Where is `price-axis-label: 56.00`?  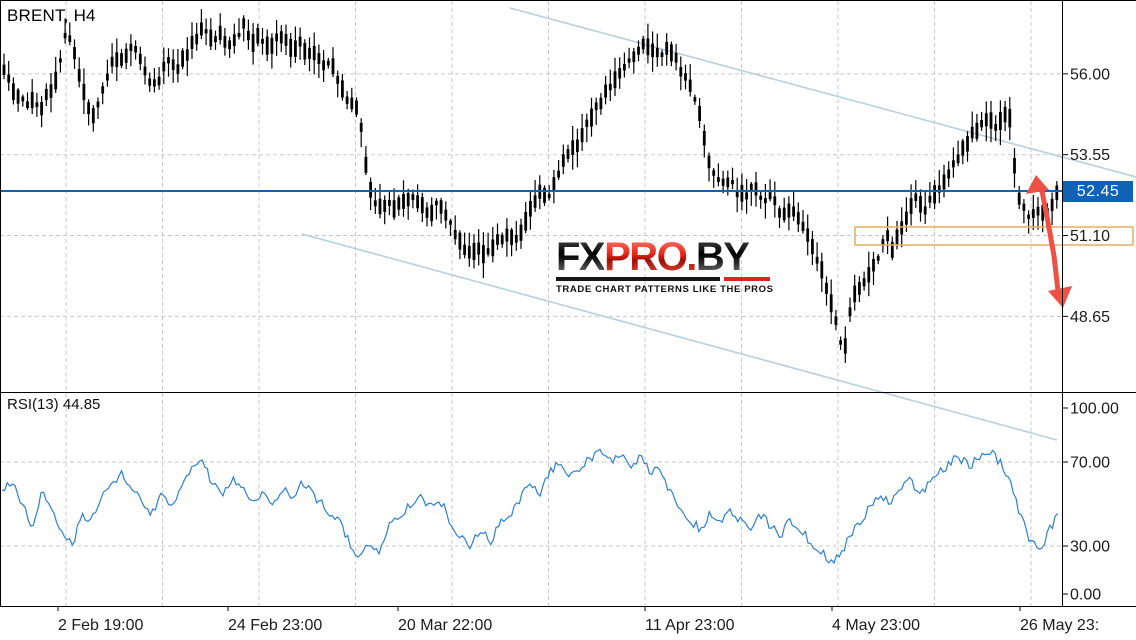
price-axis-label: 56.00 is located at coordinates (1090, 74).